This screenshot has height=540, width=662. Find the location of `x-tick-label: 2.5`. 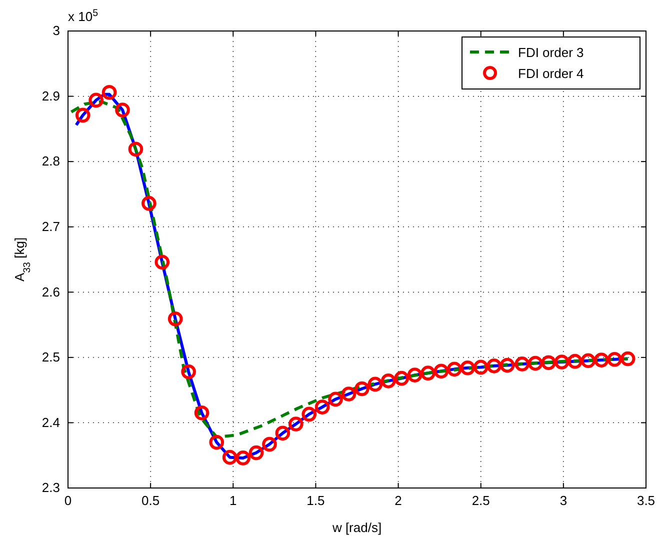

x-tick-label: 2.5 is located at coordinates (481, 500).